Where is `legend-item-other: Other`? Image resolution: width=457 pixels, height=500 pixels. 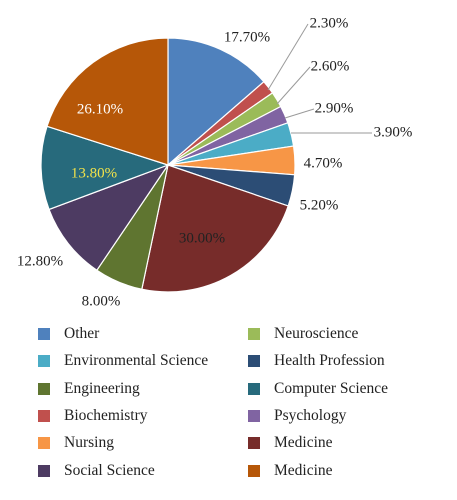
legend-item-other: Other is located at coordinates (68, 334).